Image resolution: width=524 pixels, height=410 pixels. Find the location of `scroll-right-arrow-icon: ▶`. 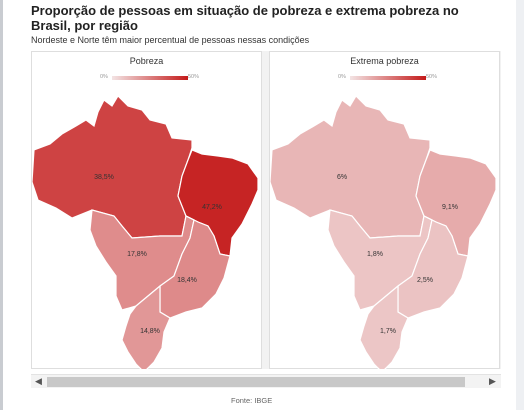

scroll-right-arrow-icon: ▶ is located at coordinates (492, 381).